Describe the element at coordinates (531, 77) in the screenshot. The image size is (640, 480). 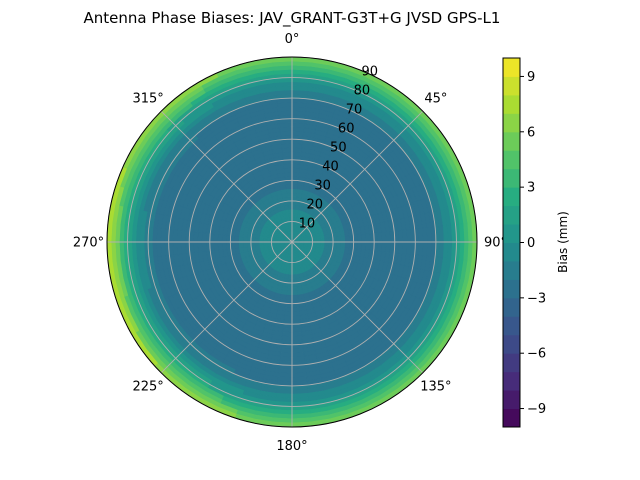
I see `colorbar-tick-label: 9` at that location.